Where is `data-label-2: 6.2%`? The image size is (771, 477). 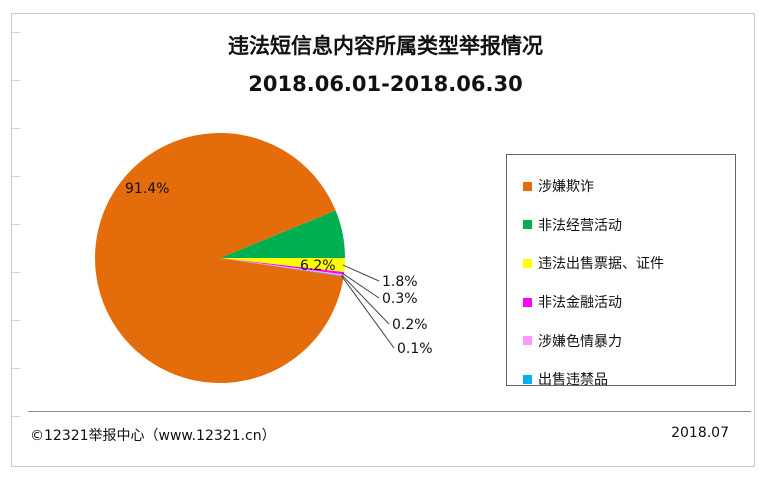 data-label-2: 6.2% is located at coordinates (318, 266).